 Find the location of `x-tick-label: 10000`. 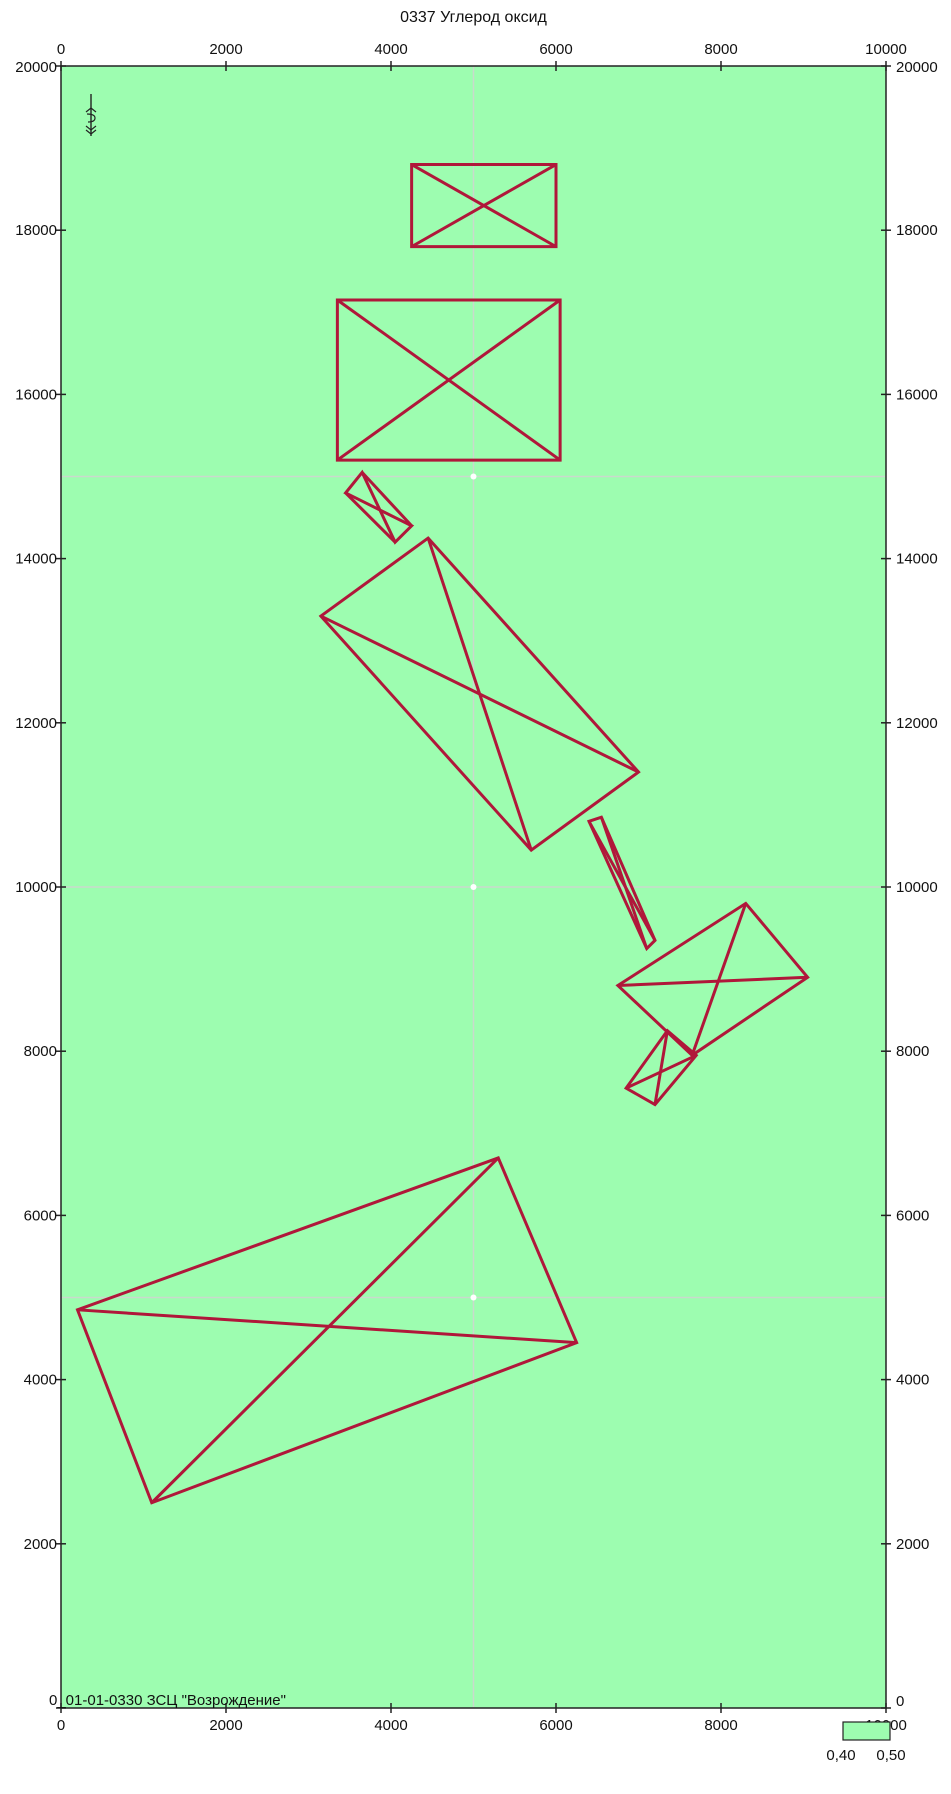

x-tick-label: 10000 is located at coordinates (886, 49).